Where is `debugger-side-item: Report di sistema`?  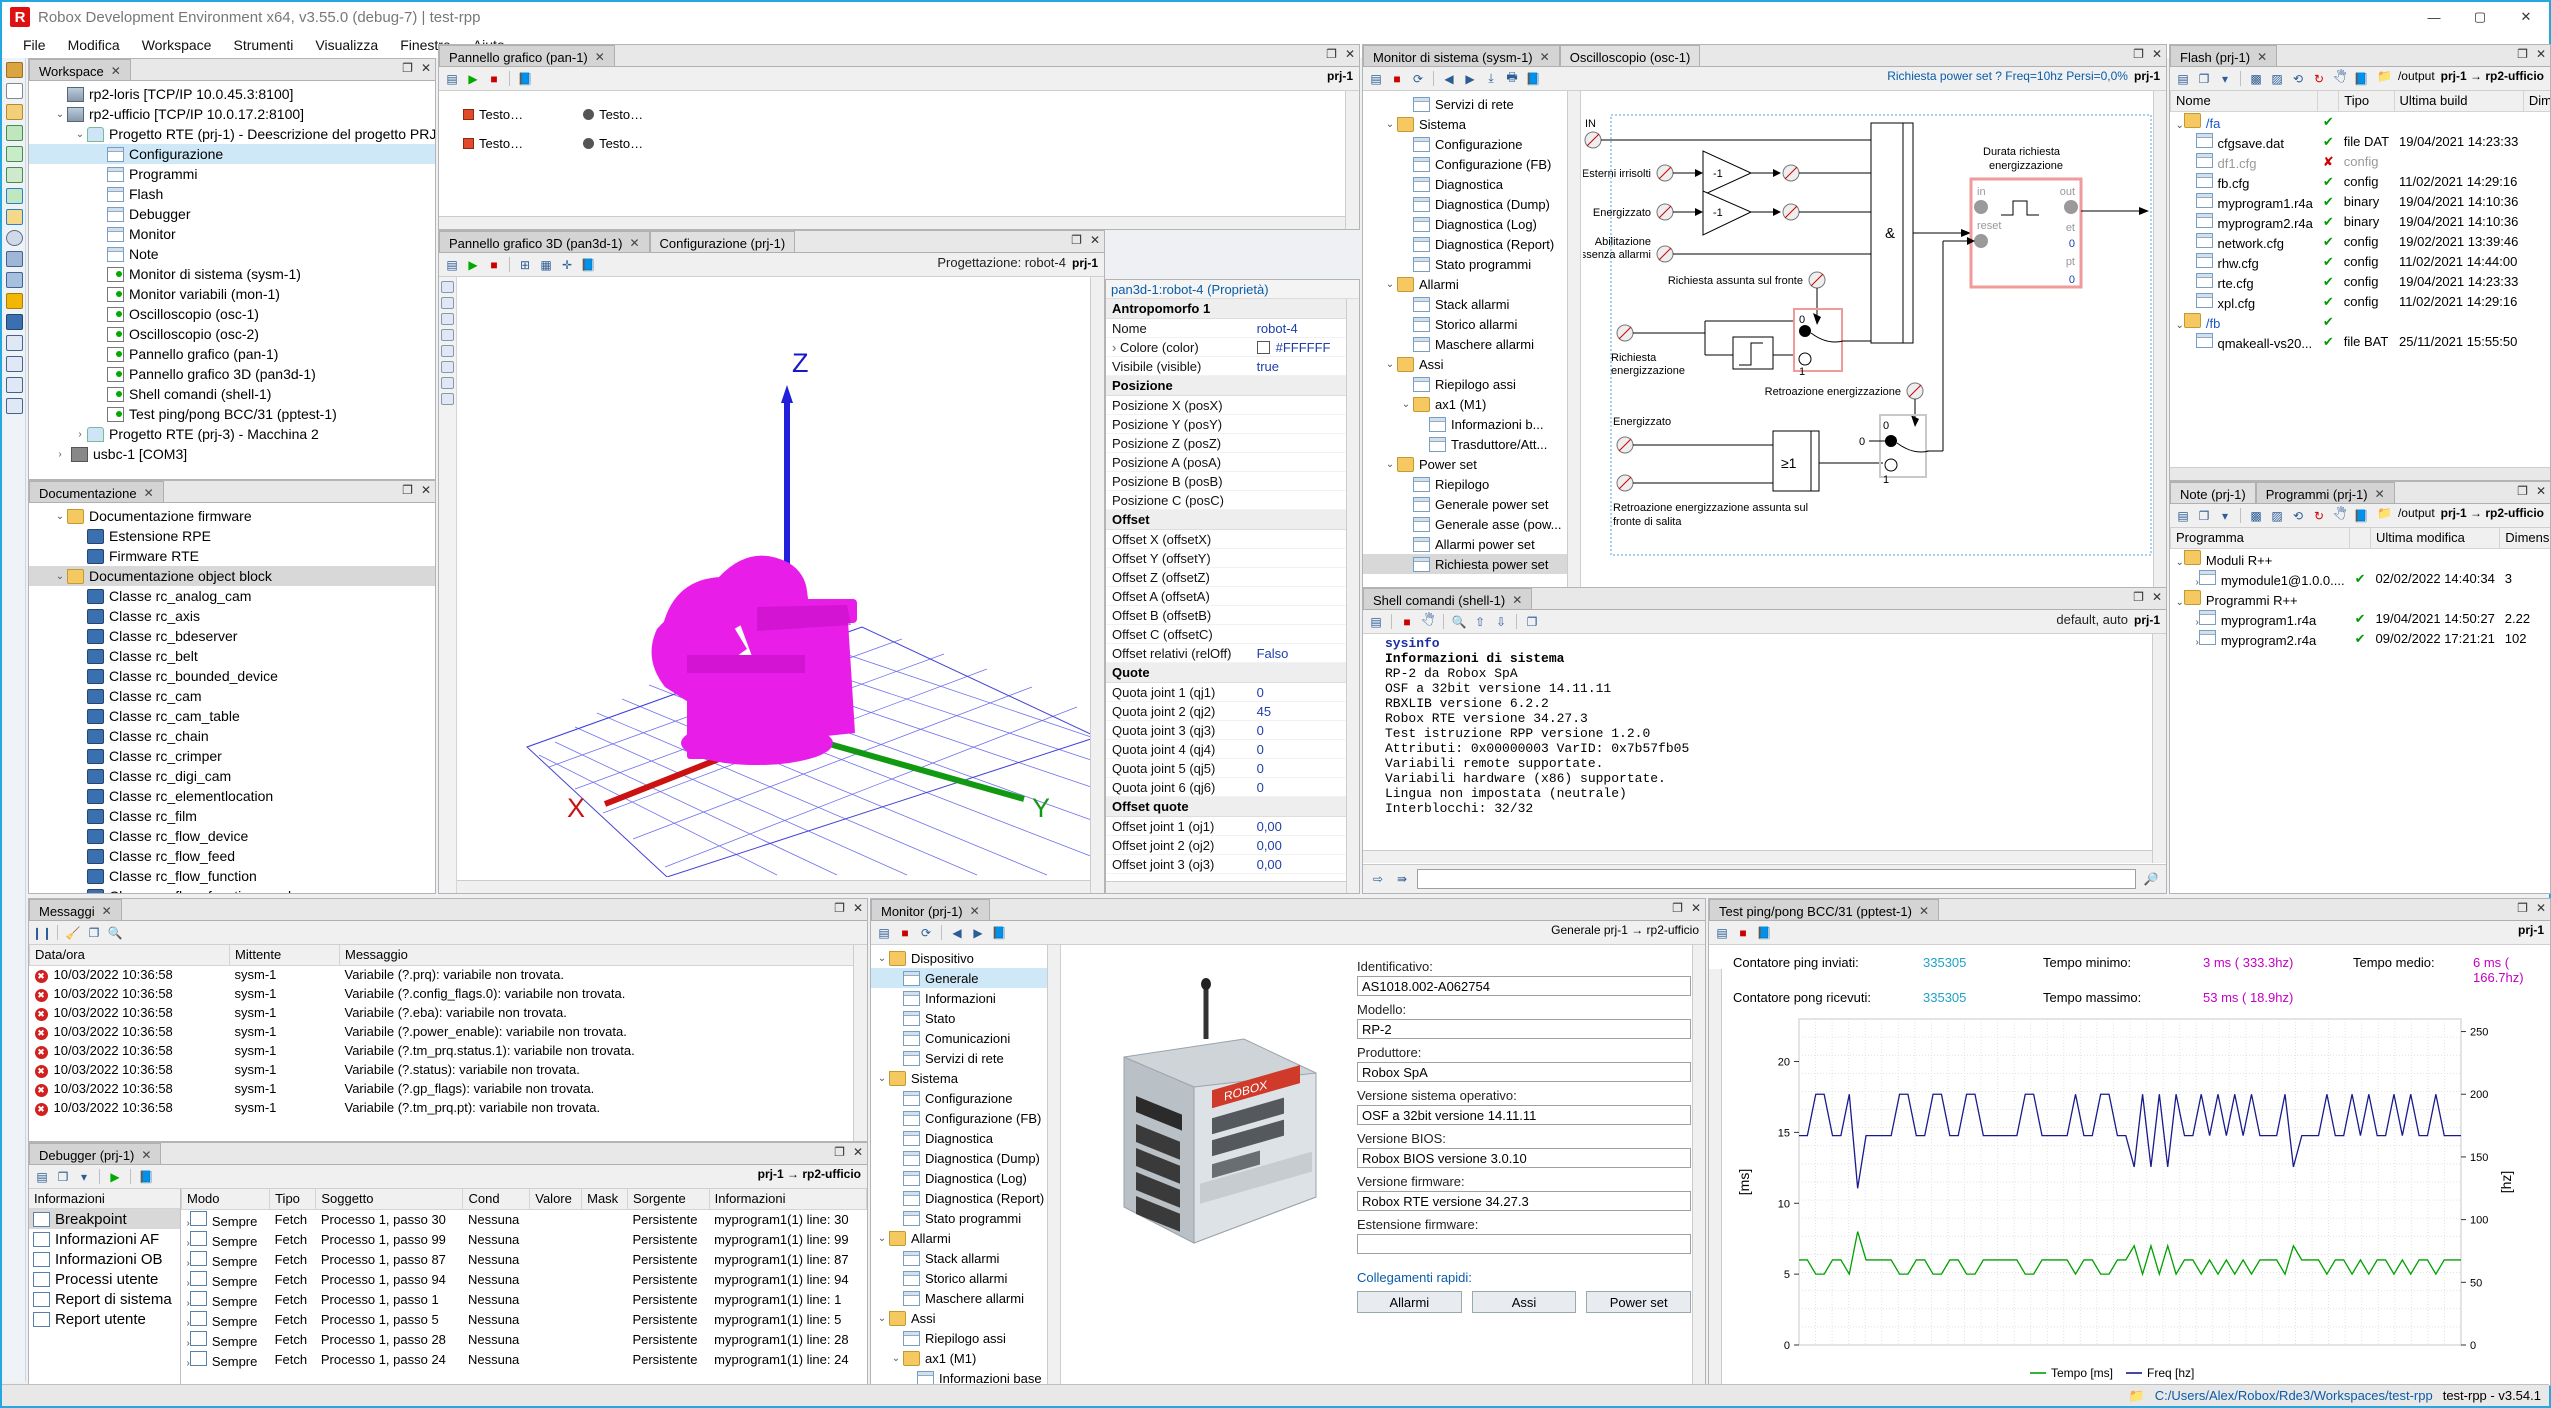 debugger-side-item: Report di sistema is located at coordinates (104, 1299).